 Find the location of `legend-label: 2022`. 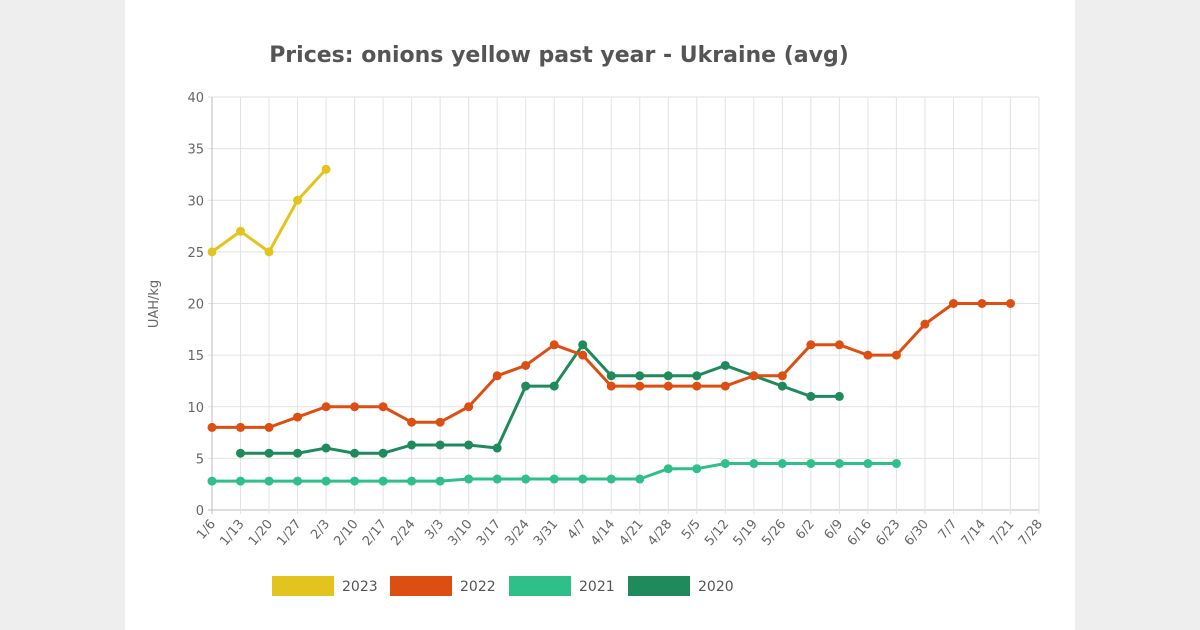

legend-label: 2022 is located at coordinates (478, 587).